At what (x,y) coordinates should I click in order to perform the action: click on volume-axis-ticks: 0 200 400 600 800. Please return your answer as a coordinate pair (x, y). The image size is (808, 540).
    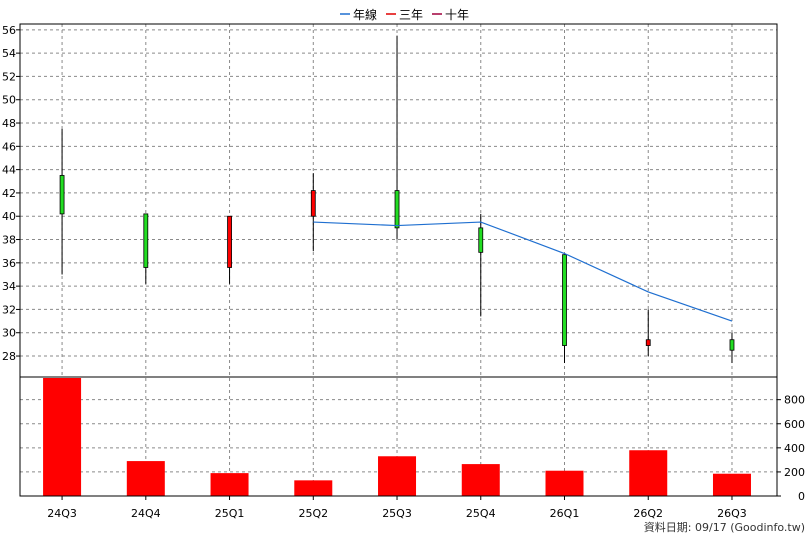
    Looking at the image, I should click on (791, 448).